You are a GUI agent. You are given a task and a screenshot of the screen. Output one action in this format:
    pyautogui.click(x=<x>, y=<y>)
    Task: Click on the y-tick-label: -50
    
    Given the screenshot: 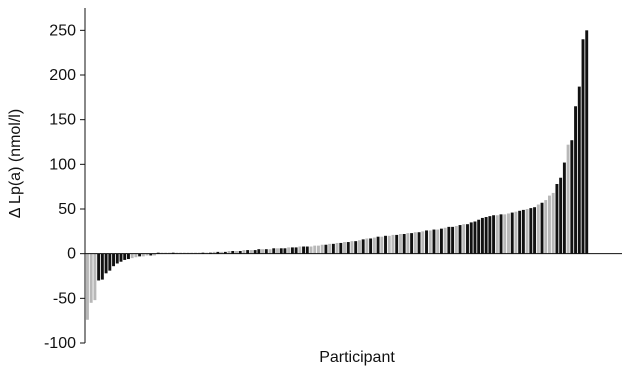 What is the action you would take?
    pyautogui.click(x=64, y=298)
    